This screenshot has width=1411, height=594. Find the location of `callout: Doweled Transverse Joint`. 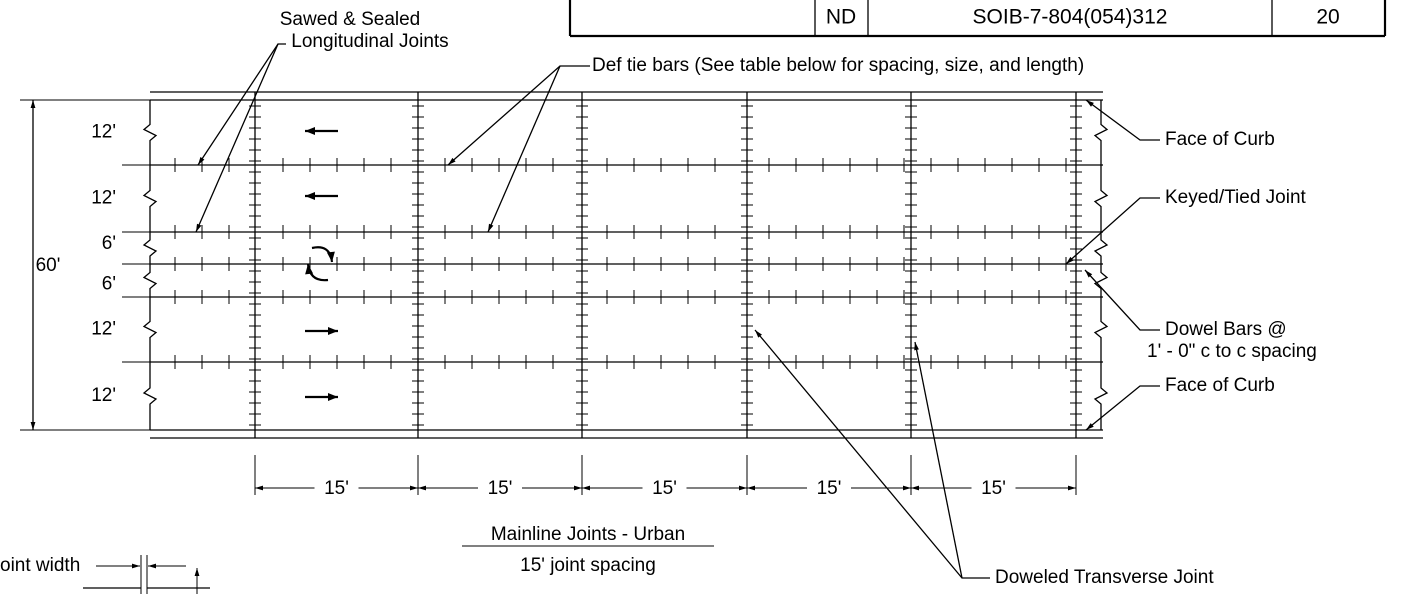

callout: Doweled Transverse Joint is located at coordinates (1104, 577).